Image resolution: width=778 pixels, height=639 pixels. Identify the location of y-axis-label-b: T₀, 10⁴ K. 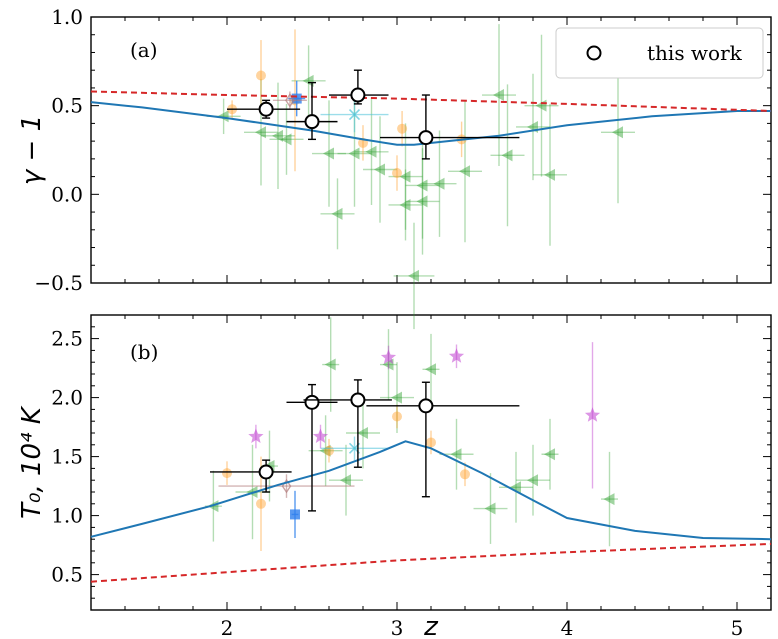
(32, 462).